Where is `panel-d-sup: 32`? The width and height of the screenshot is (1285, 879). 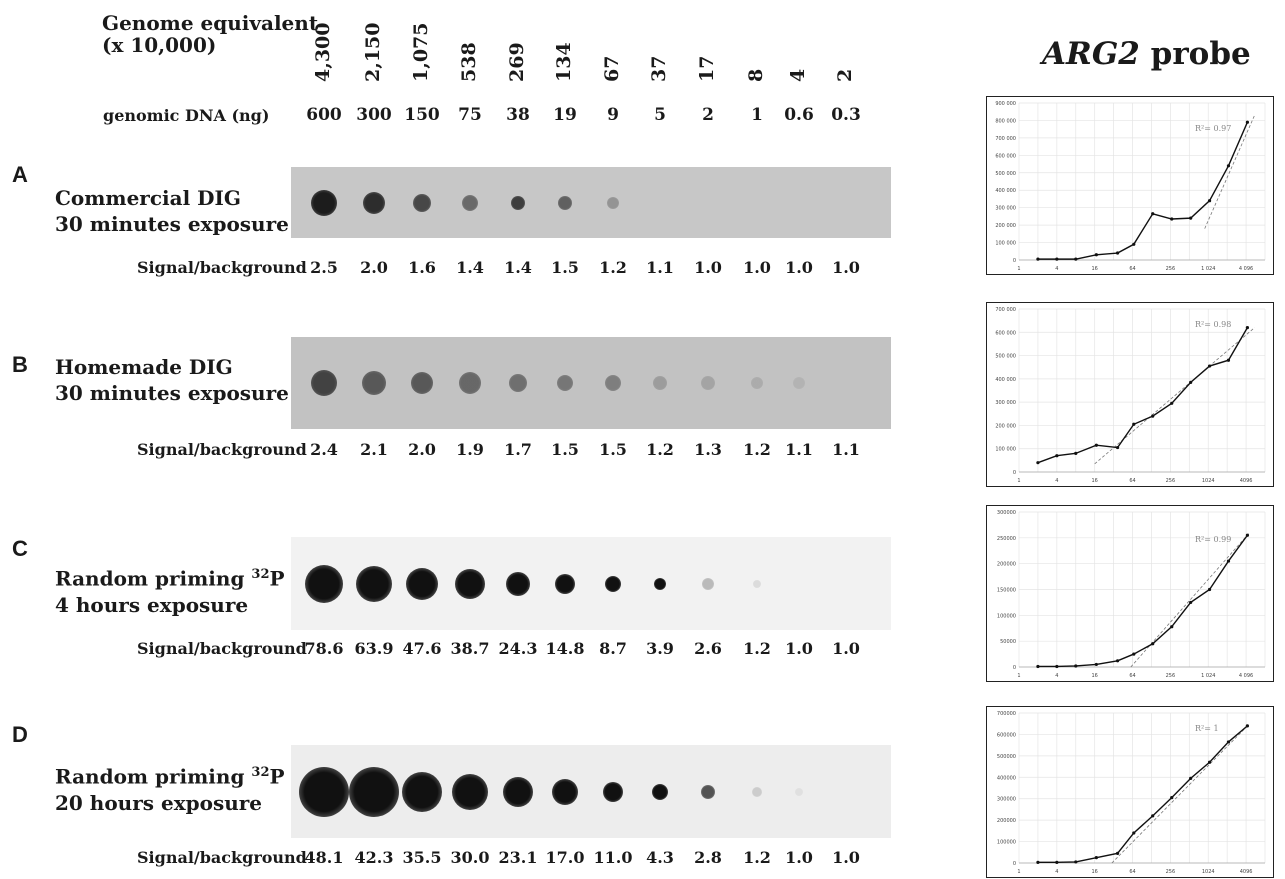 panel-d-sup: 32 is located at coordinates (260, 772).